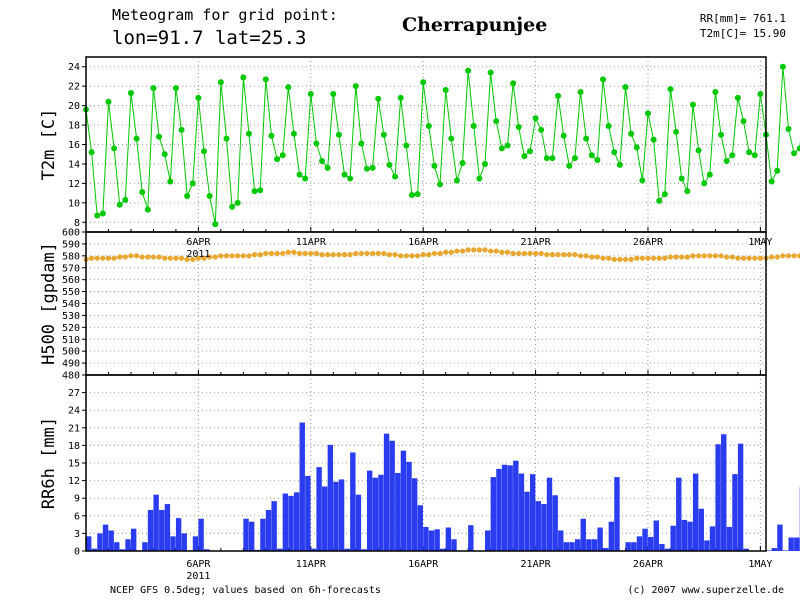  Describe the element at coordinates (71, 292) in the screenshot. I see `y-tick-label: 550` at that location.